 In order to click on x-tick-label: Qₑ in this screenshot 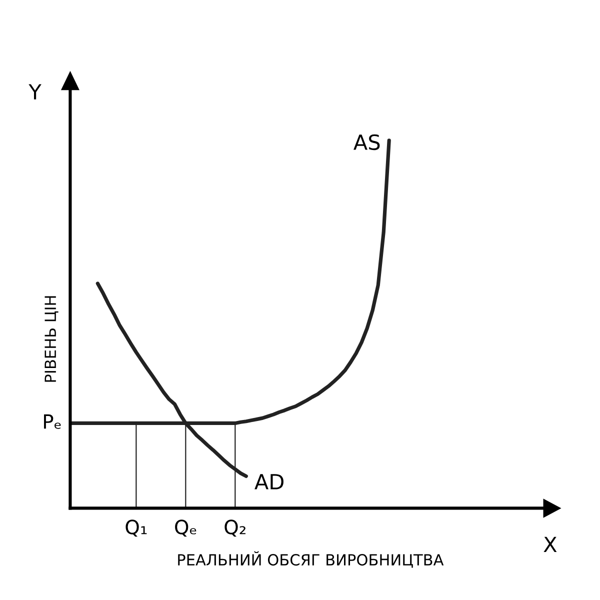, I will do `click(185, 528)`.